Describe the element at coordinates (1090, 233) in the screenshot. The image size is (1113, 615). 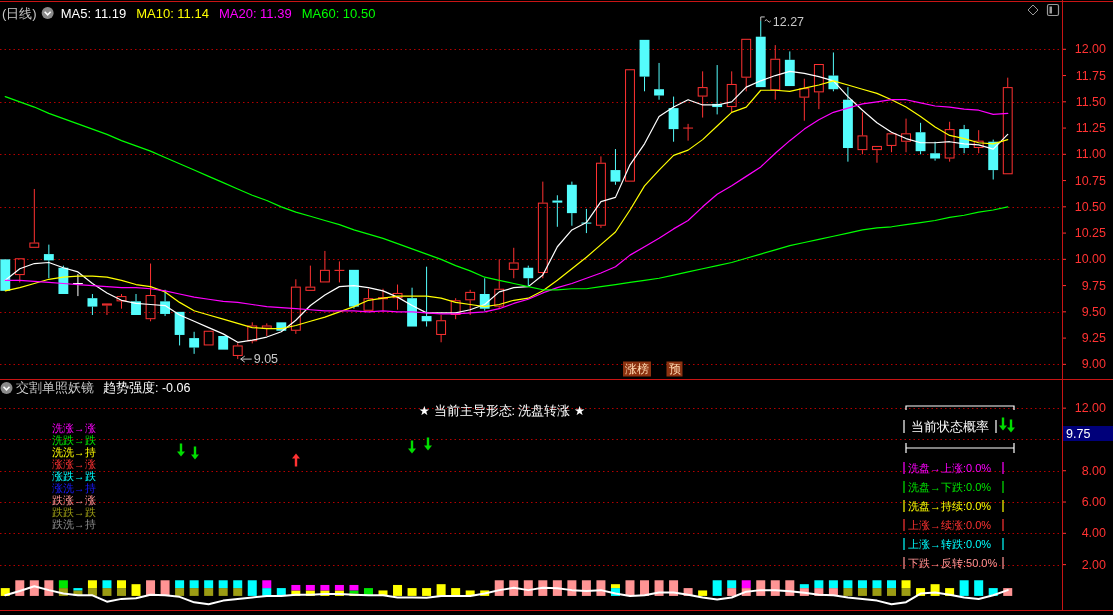
I see `y-tick-label: 10.25` at that location.